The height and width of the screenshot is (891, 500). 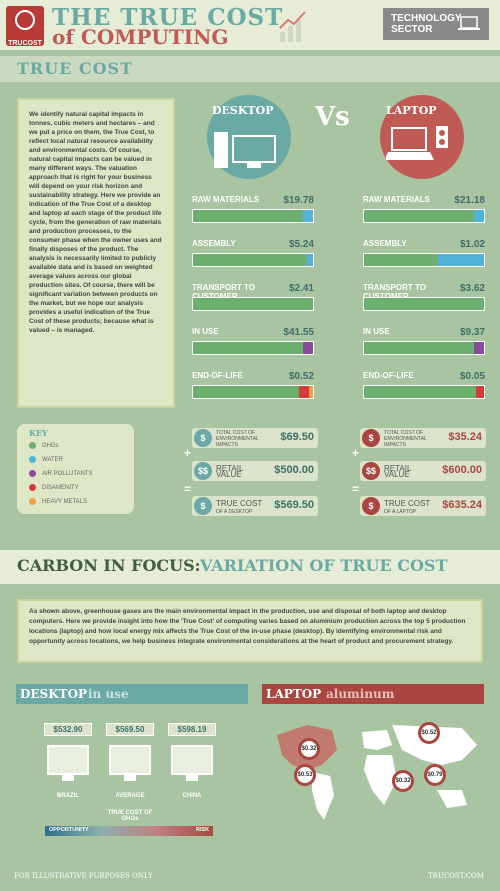 What do you see at coordinates (234, 512) in the screenshot?
I see `total-row-sublabel: OF A DESKTOP` at bounding box center [234, 512].